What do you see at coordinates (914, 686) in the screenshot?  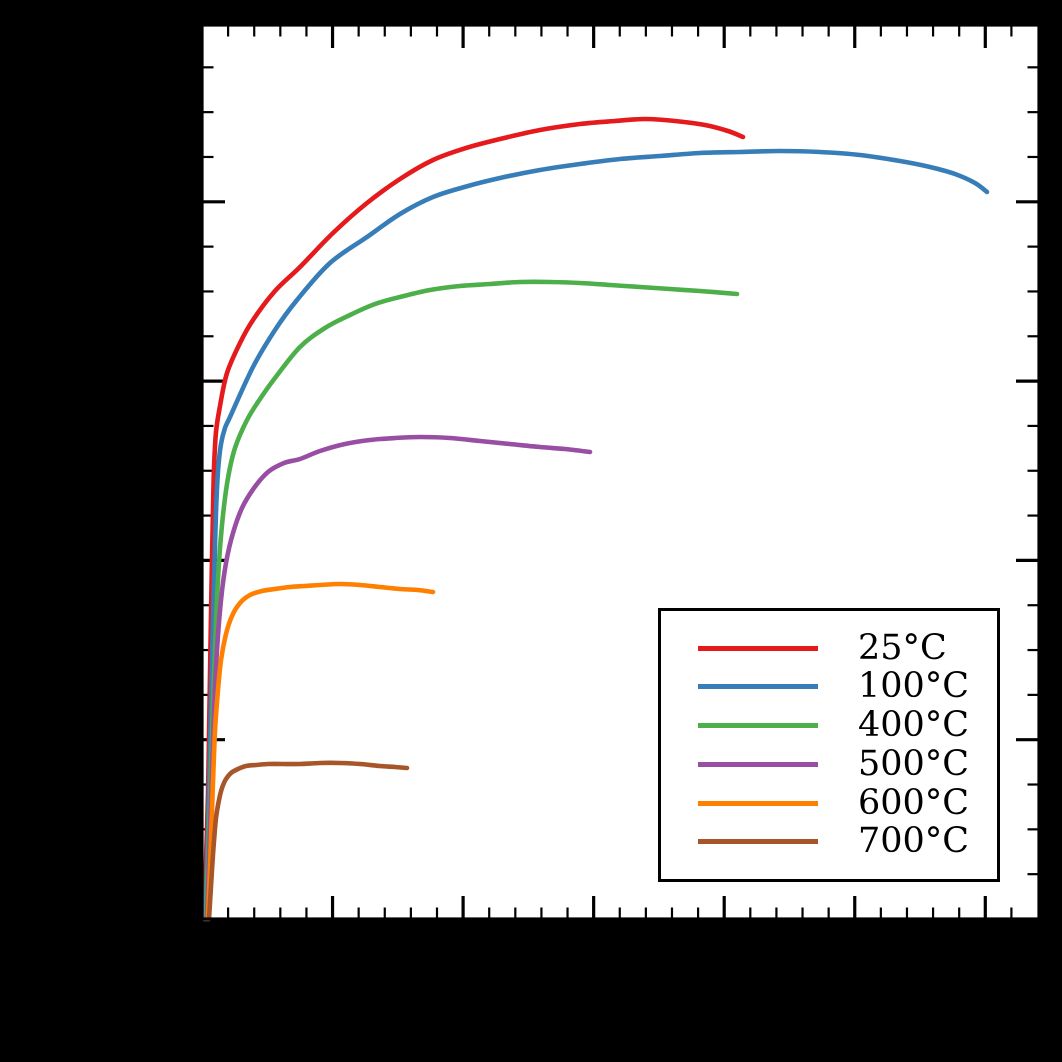 I see `legend-label: 100°C` at bounding box center [914, 686].